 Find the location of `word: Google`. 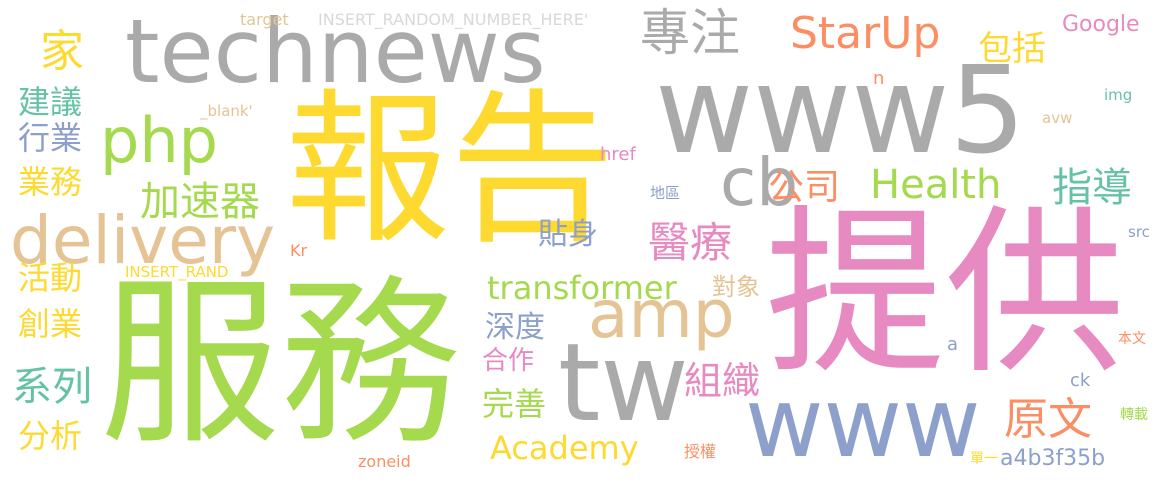

word: Google is located at coordinates (1101, 24).